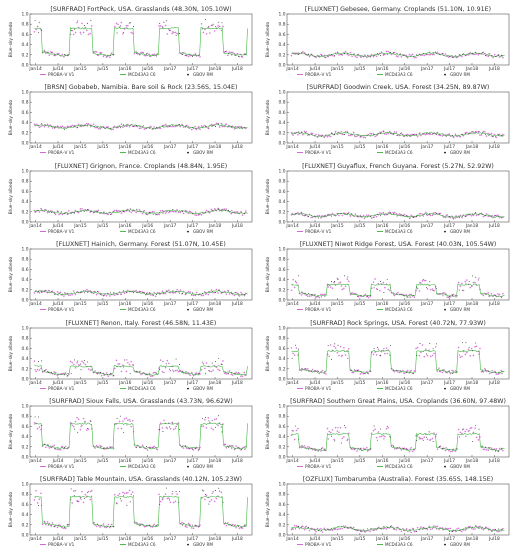  What do you see at coordinates (282, 192) in the screenshot?
I see `y-tick-label: 0.6` at bounding box center [282, 192].